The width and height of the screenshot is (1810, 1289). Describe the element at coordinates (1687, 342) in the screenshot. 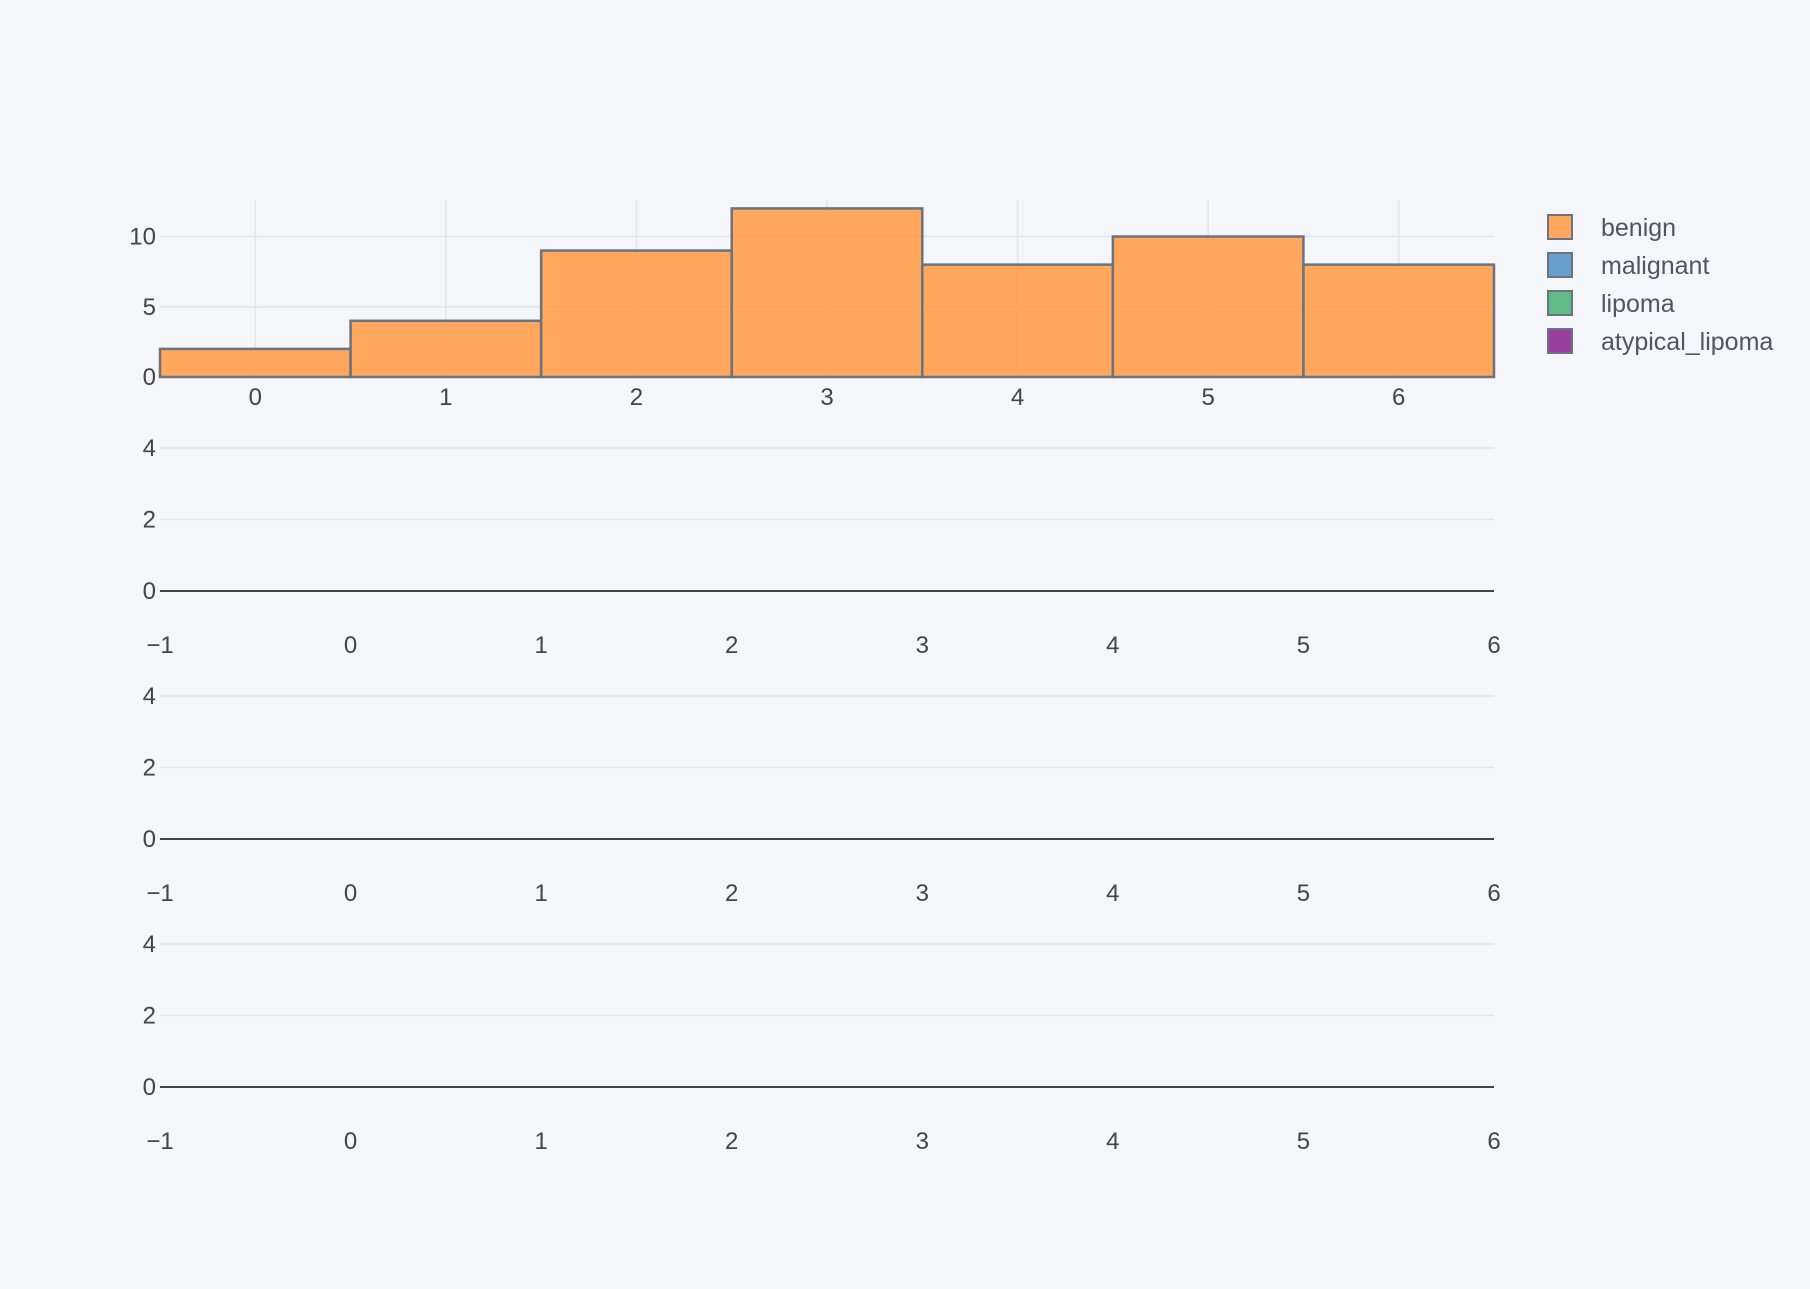

I see `legend-label: atypical_lipoma` at that location.